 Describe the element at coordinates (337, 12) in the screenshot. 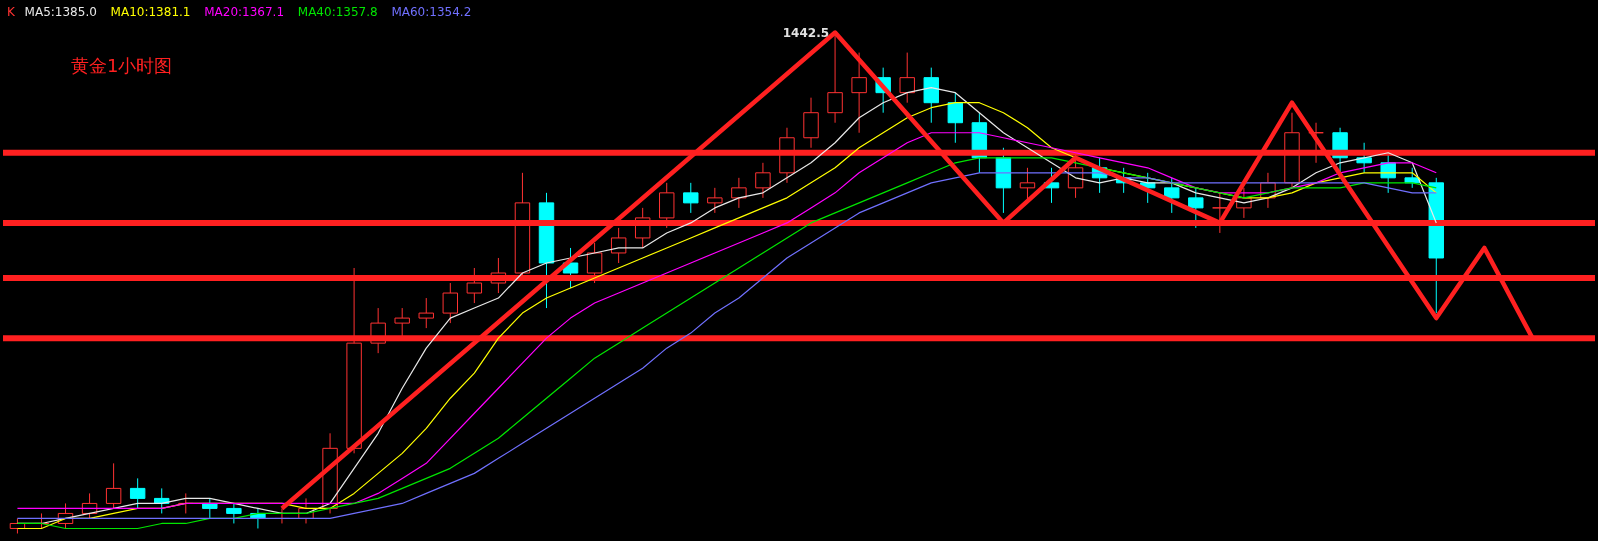

I see `text: MA40:1357.8` at that location.